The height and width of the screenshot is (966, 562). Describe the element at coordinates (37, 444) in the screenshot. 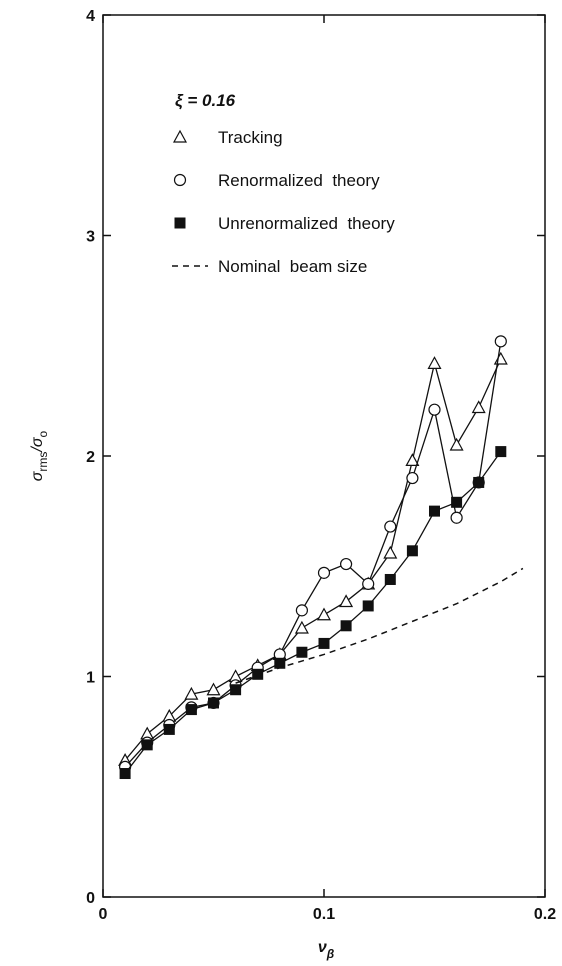

I see `y-label-part: /σ` at that location.